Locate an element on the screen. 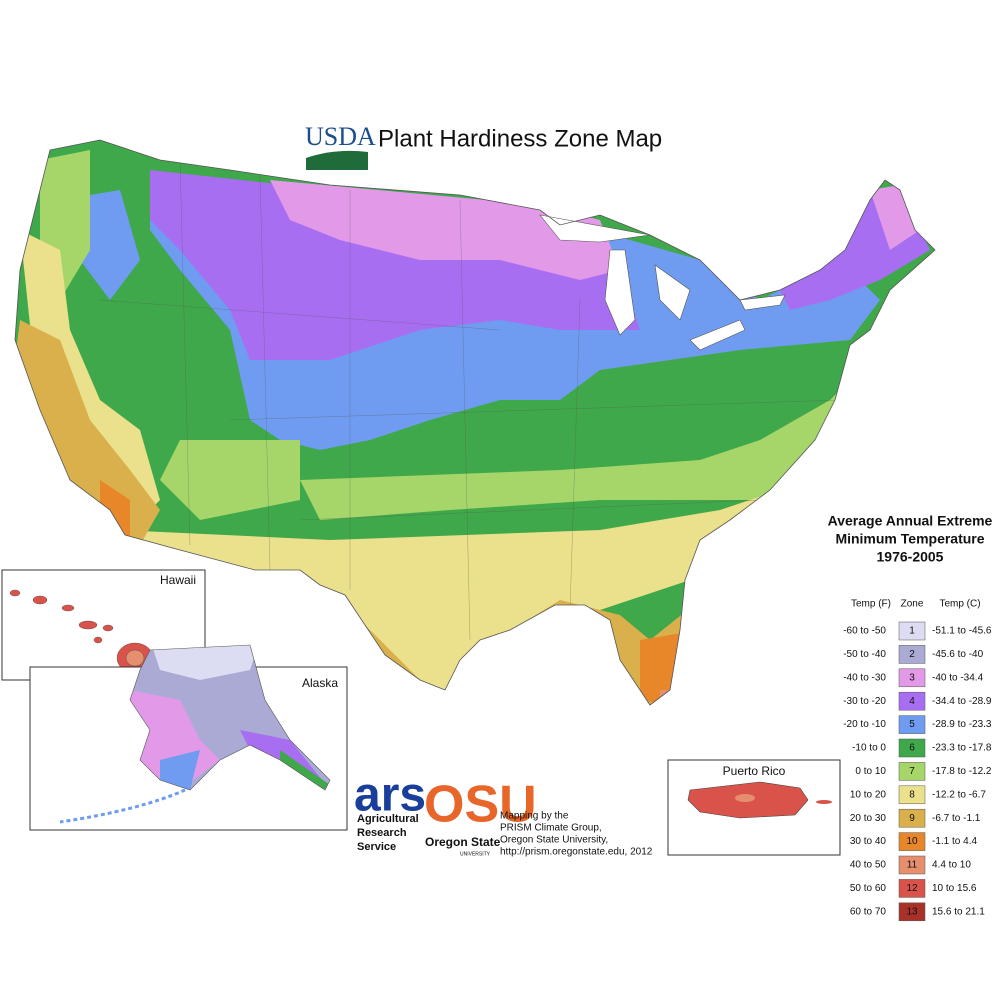  ars-logo: ars is located at coordinates (390, 795).